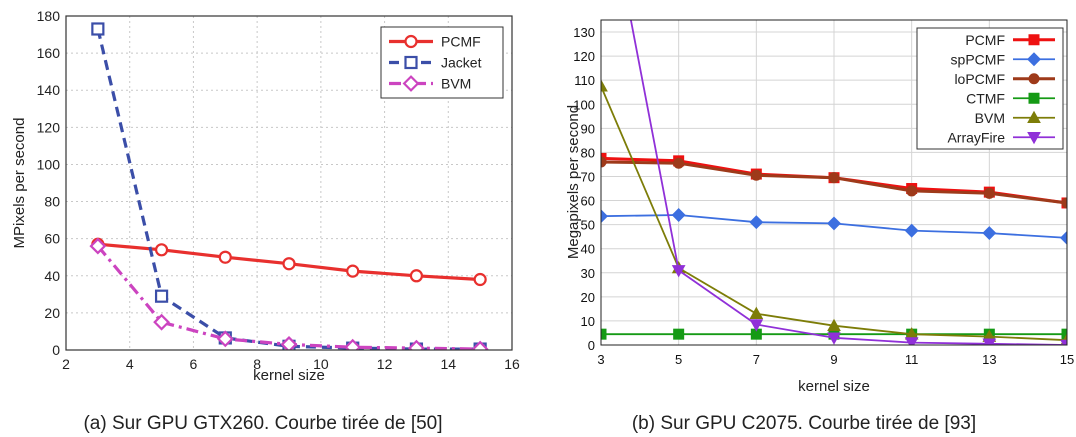 The height and width of the screenshot is (437, 1076). What do you see at coordinates (289, 375) in the screenshot?
I see `chart-a-xlabel: kernel size` at bounding box center [289, 375].